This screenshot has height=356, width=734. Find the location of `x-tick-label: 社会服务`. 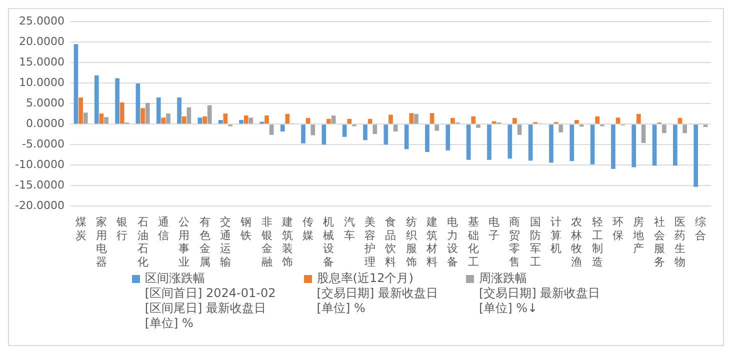

x-tick-label: 社会服务 is located at coordinates (659, 242).